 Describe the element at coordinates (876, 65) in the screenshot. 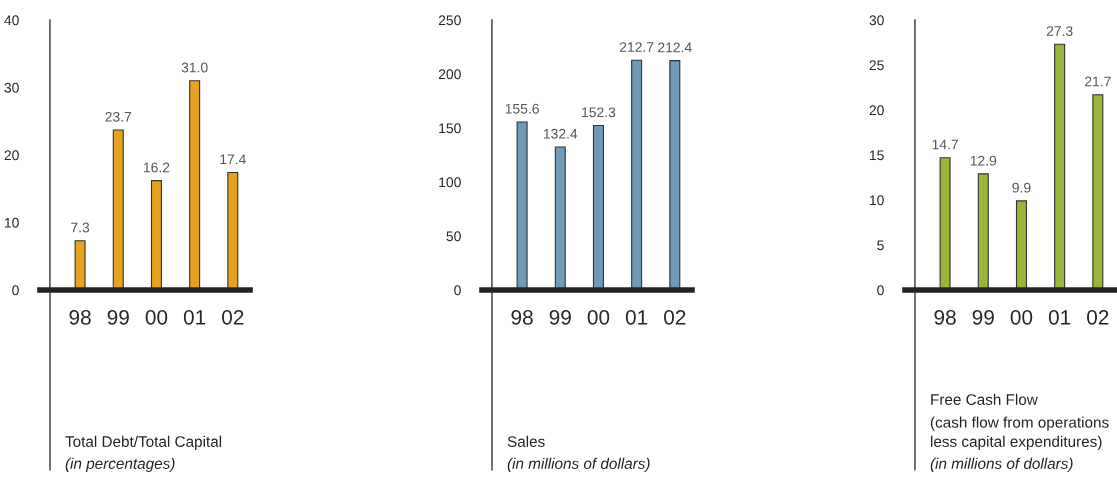

I see `y-tick-label: 25` at that location.